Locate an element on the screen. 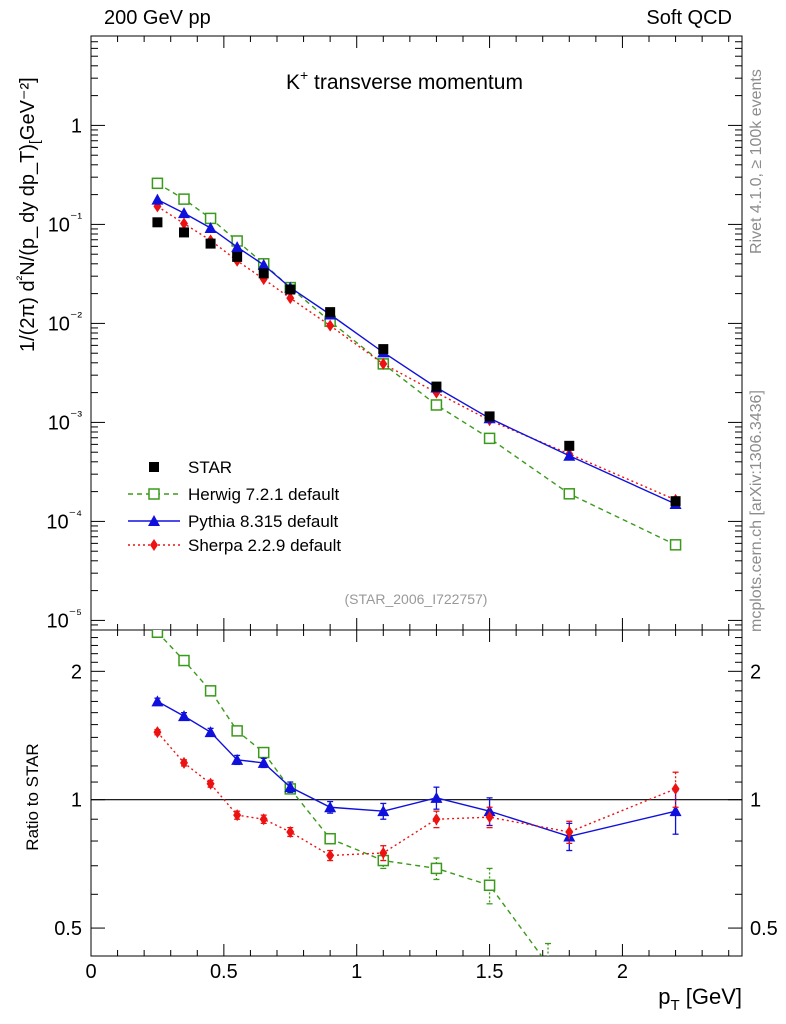  chart-title: K+ transverse momentum is located at coordinates (404, 80).